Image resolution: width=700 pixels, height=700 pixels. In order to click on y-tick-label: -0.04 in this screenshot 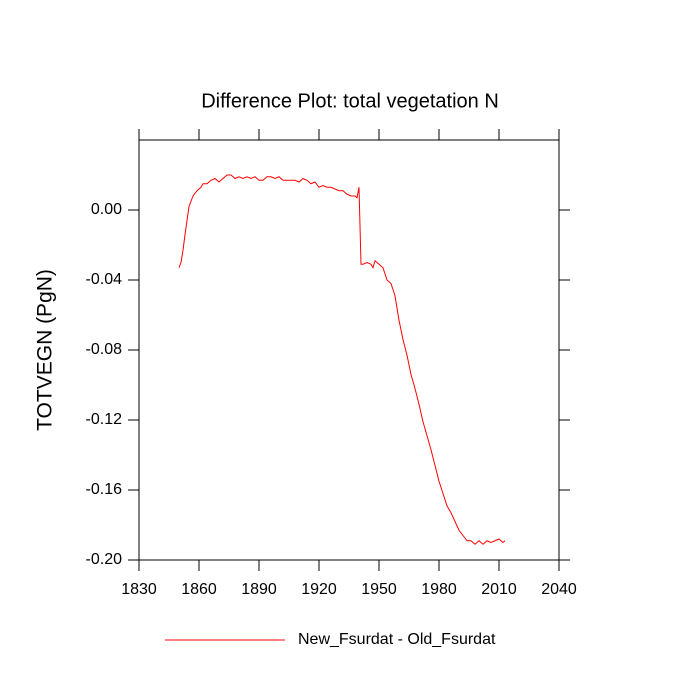, I will do `click(104, 279)`.